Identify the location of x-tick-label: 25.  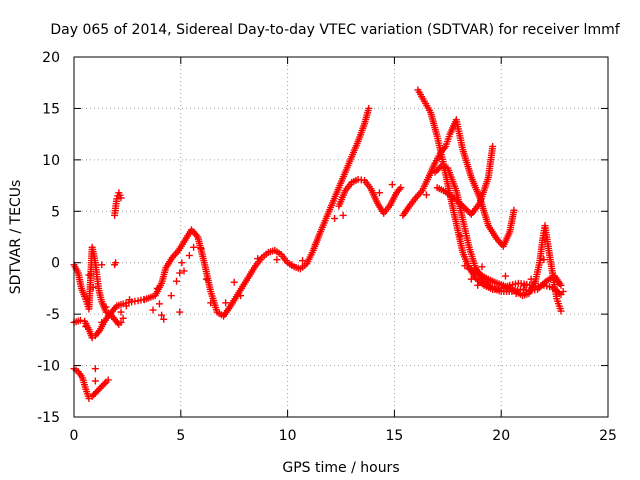
(608, 436).